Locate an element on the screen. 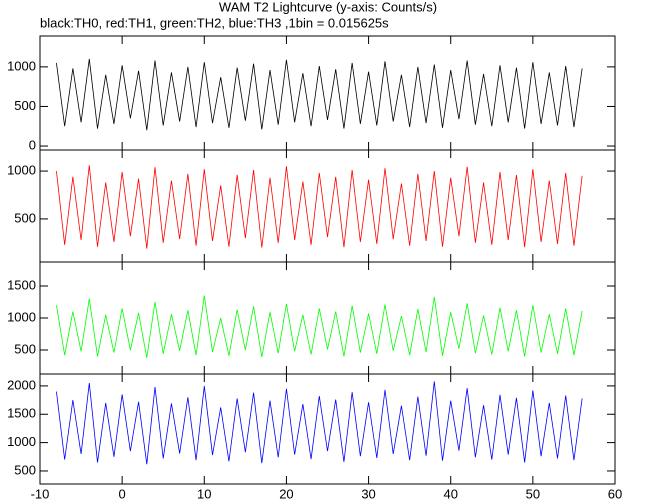 This screenshot has height=504, width=657. x-tick-label: 60 is located at coordinates (615, 493).